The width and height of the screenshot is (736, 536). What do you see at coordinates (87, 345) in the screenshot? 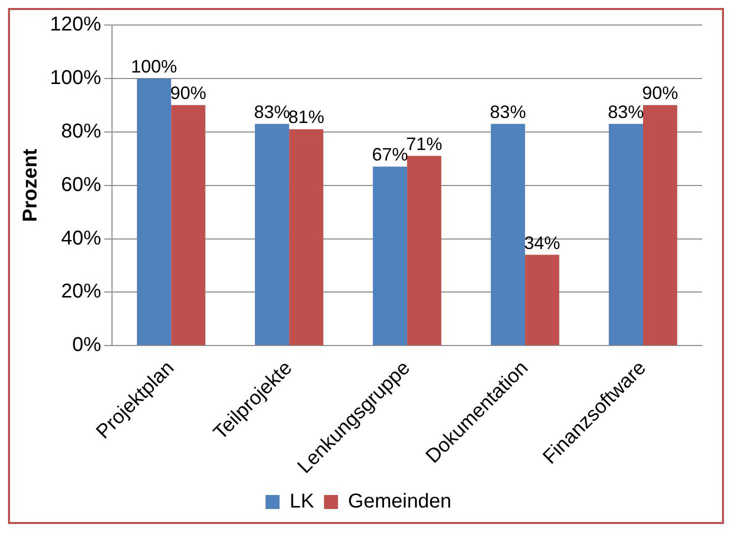
I see `y-tick-label: 0%` at bounding box center [87, 345].